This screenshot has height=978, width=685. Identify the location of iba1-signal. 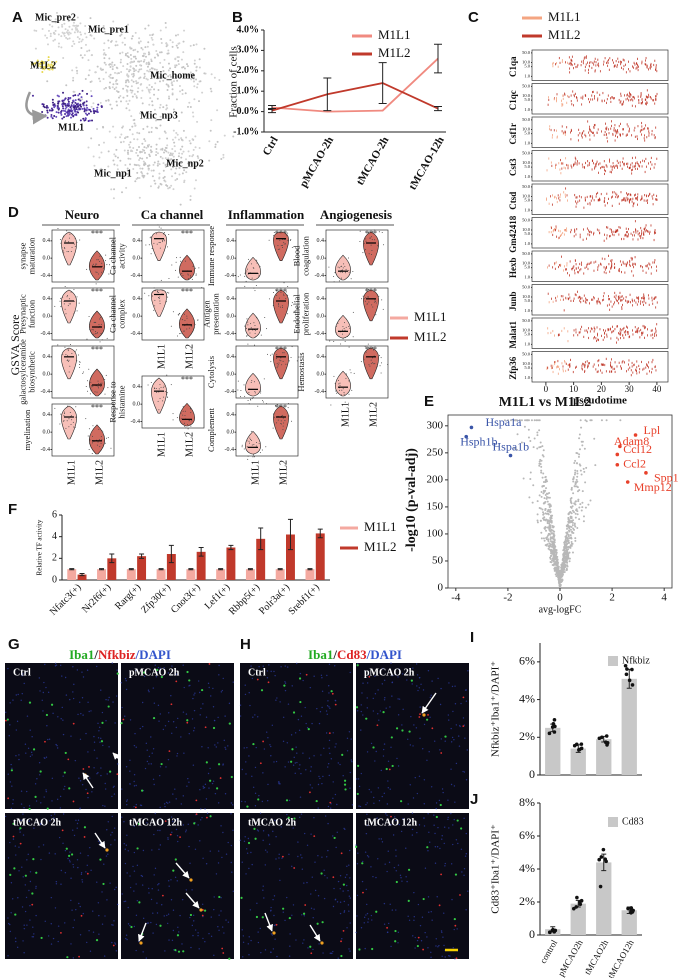
(194, 823).